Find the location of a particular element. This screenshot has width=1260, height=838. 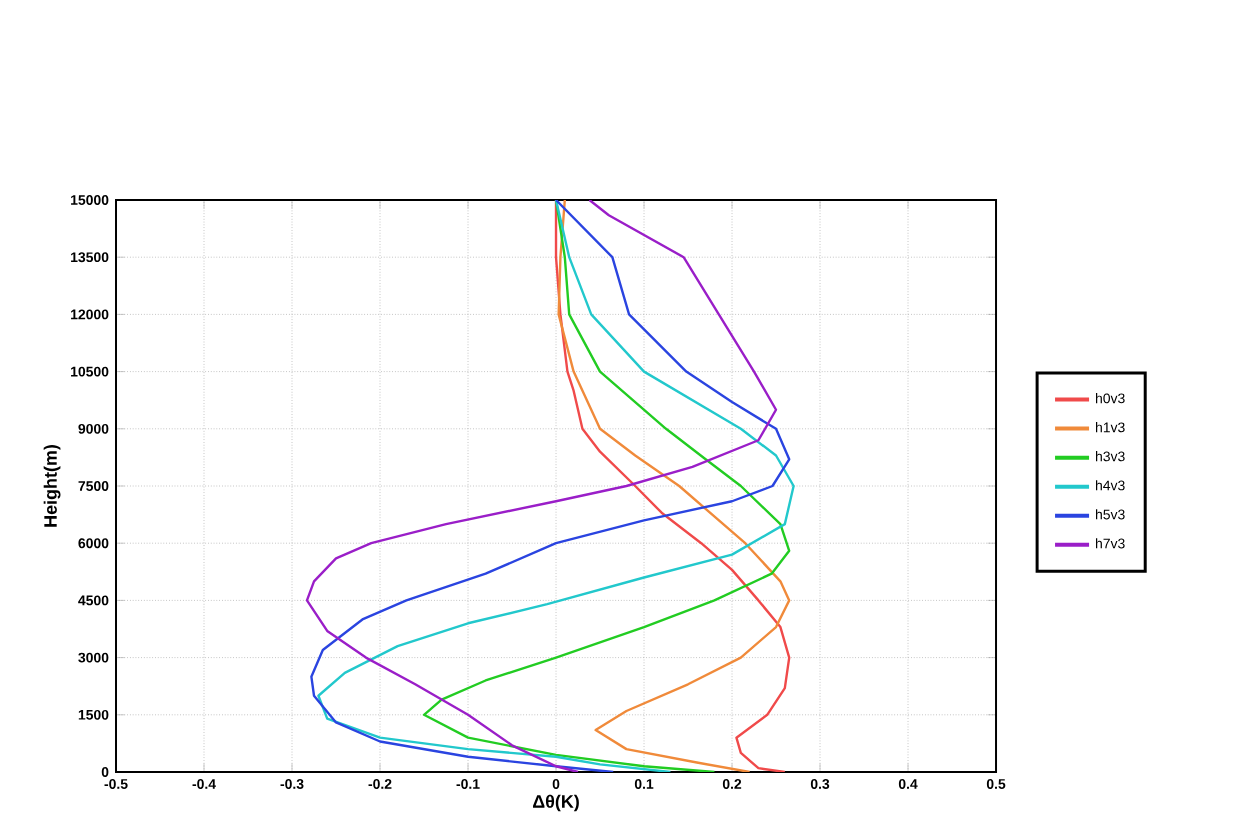

x-axis-title: Δθ(K) is located at coordinates (556, 803).